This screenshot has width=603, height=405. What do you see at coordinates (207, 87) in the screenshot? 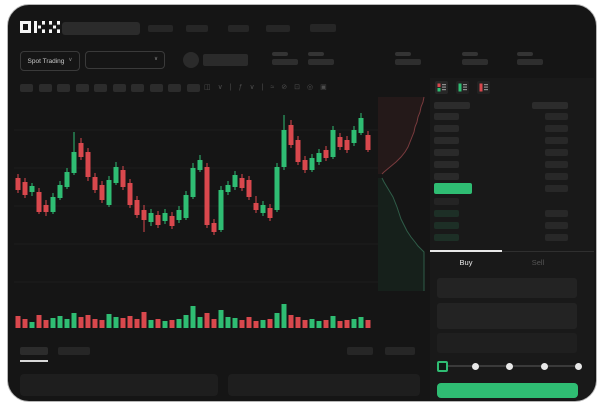
I see `candle-style-icon: ◫` at bounding box center [207, 87].